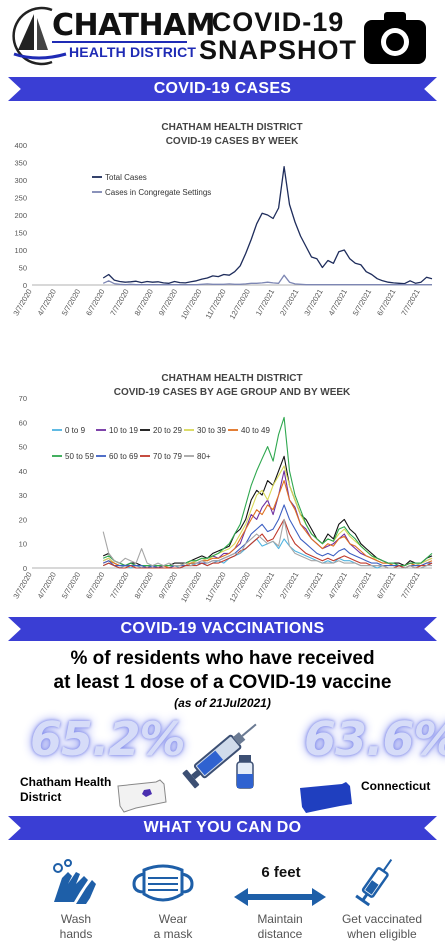 Image resolution: width=445 pixels, height=949 pixels. Describe the element at coordinates (382, 919) in the screenshot. I see `vaccinated-line1: Get vaccinated` at that location.